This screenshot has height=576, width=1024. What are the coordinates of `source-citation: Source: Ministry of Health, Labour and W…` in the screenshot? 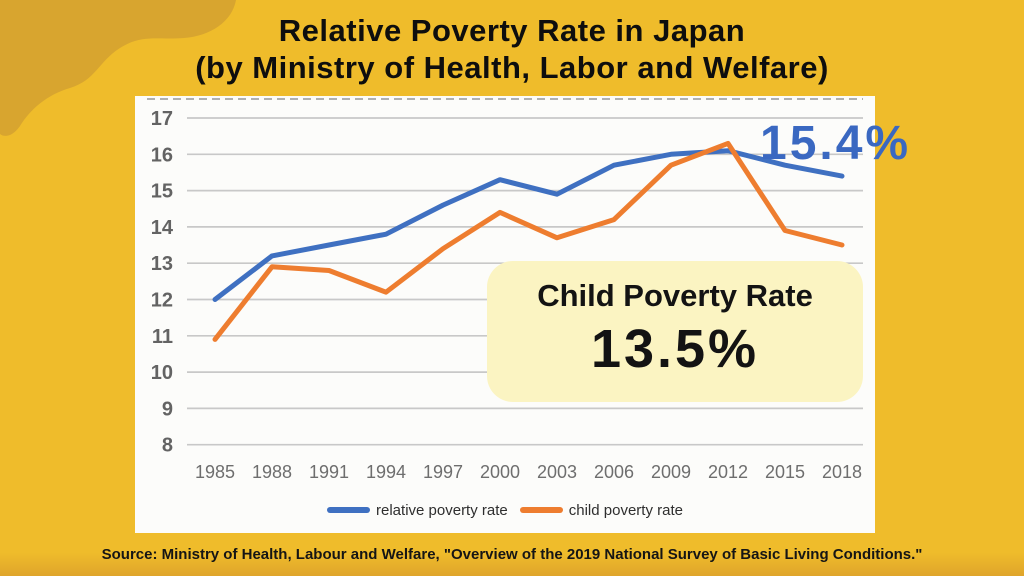 It's located at (512, 554).